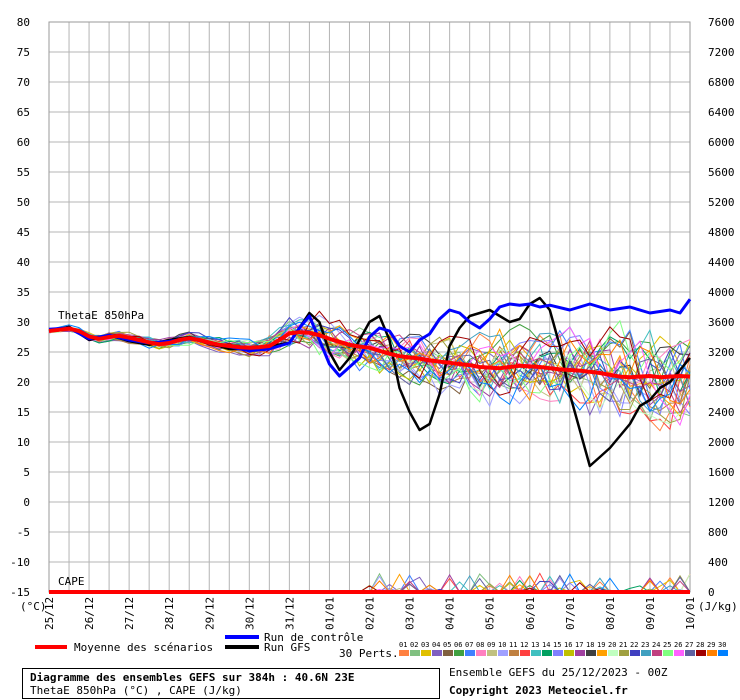  What do you see at coordinates (23, 52) in the screenshot?
I see `y-left-tick-label: 75` at bounding box center [23, 52].